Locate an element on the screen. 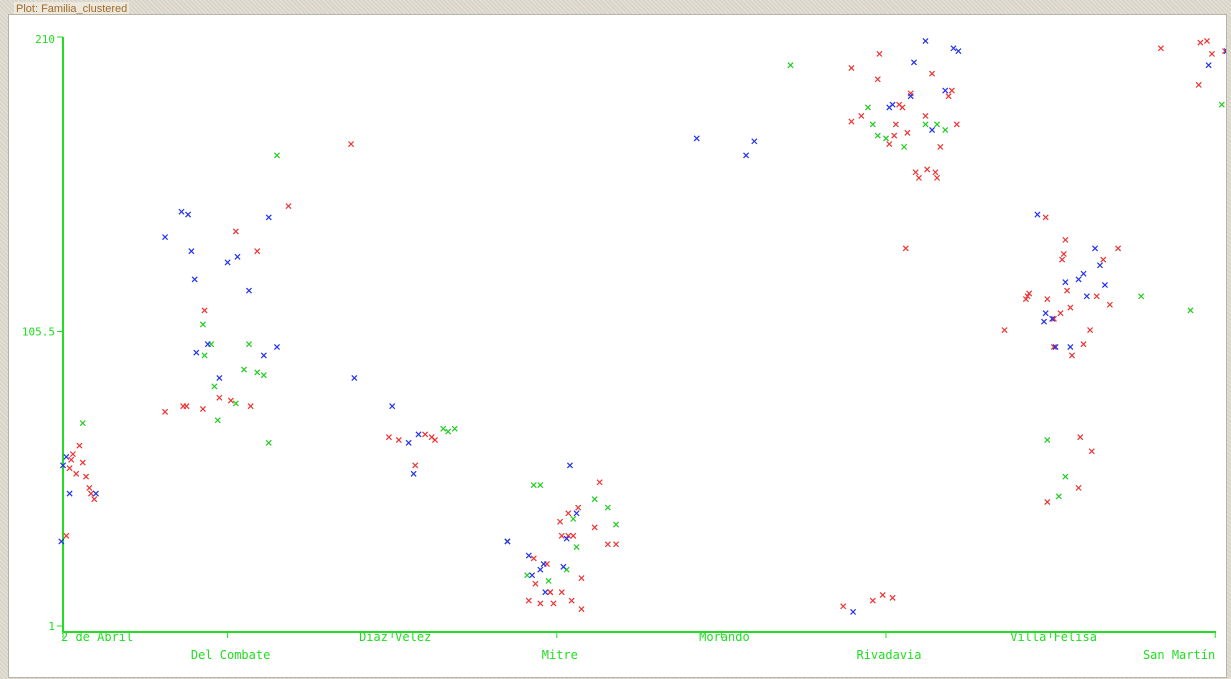 The image size is (1231, 679). x-tick-label: Morando is located at coordinates (724, 637).